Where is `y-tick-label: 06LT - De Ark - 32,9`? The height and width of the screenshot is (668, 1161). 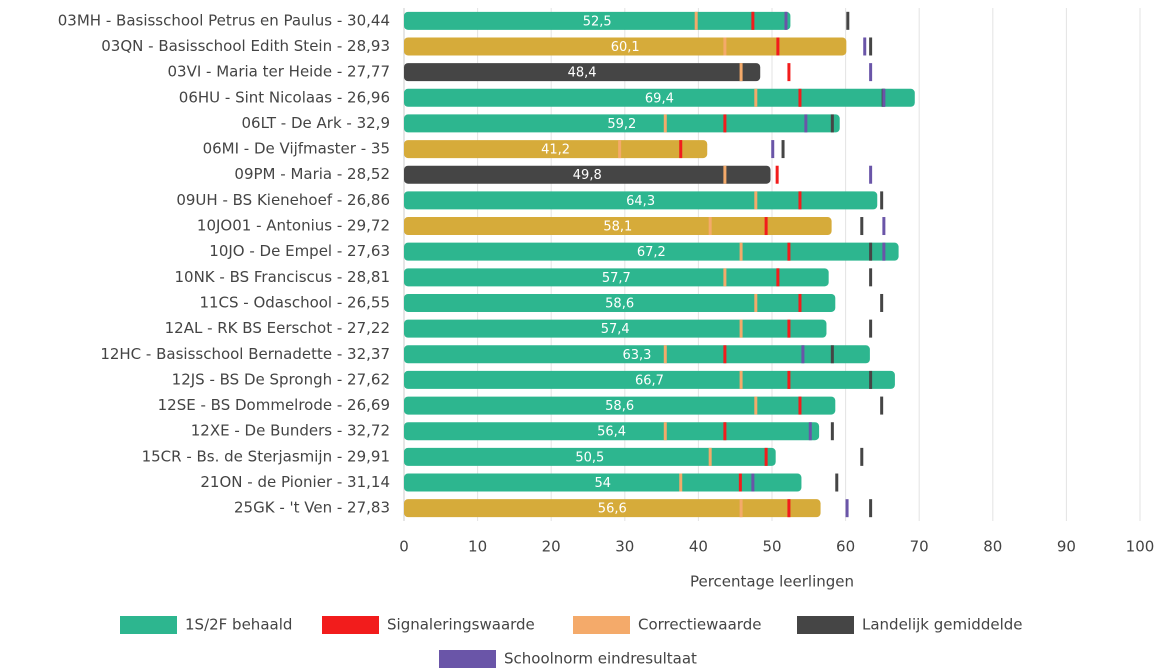 y-tick-label: 06LT - De Ark - 32,9 is located at coordinates (316, 123).